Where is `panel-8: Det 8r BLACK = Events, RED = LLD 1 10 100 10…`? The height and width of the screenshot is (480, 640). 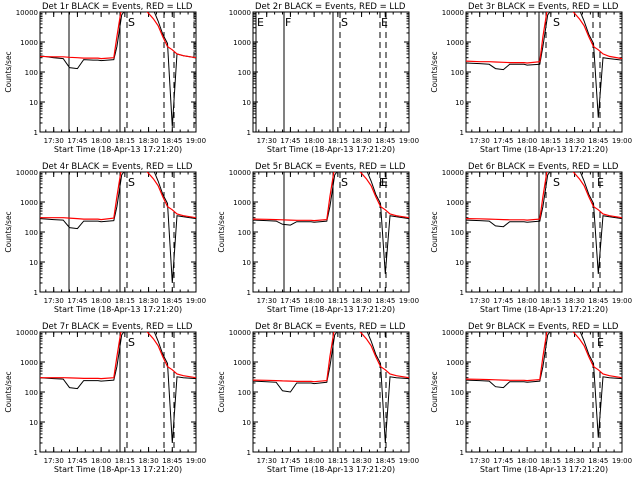 panel-8: Det 8r BLACK = Events, RED = LLD 1 10 100 10… is located at coordinates (318, 398).